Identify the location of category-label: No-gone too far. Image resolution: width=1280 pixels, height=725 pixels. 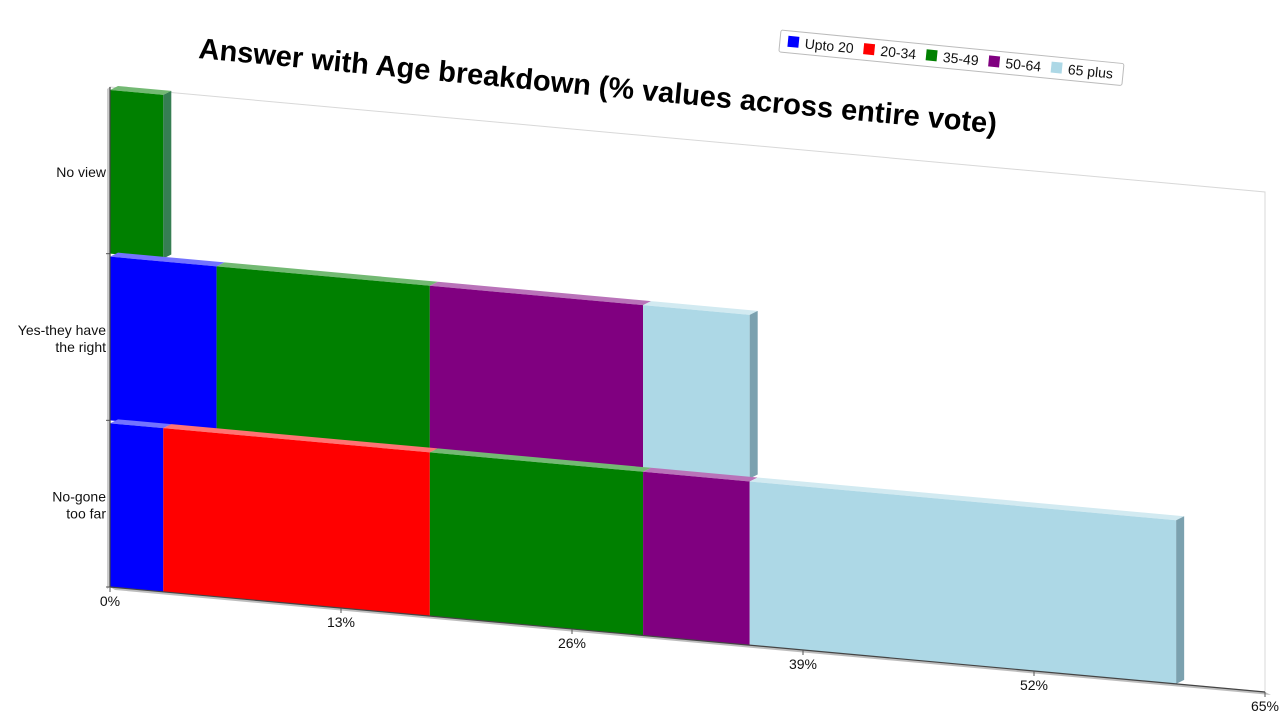
(79, 505).